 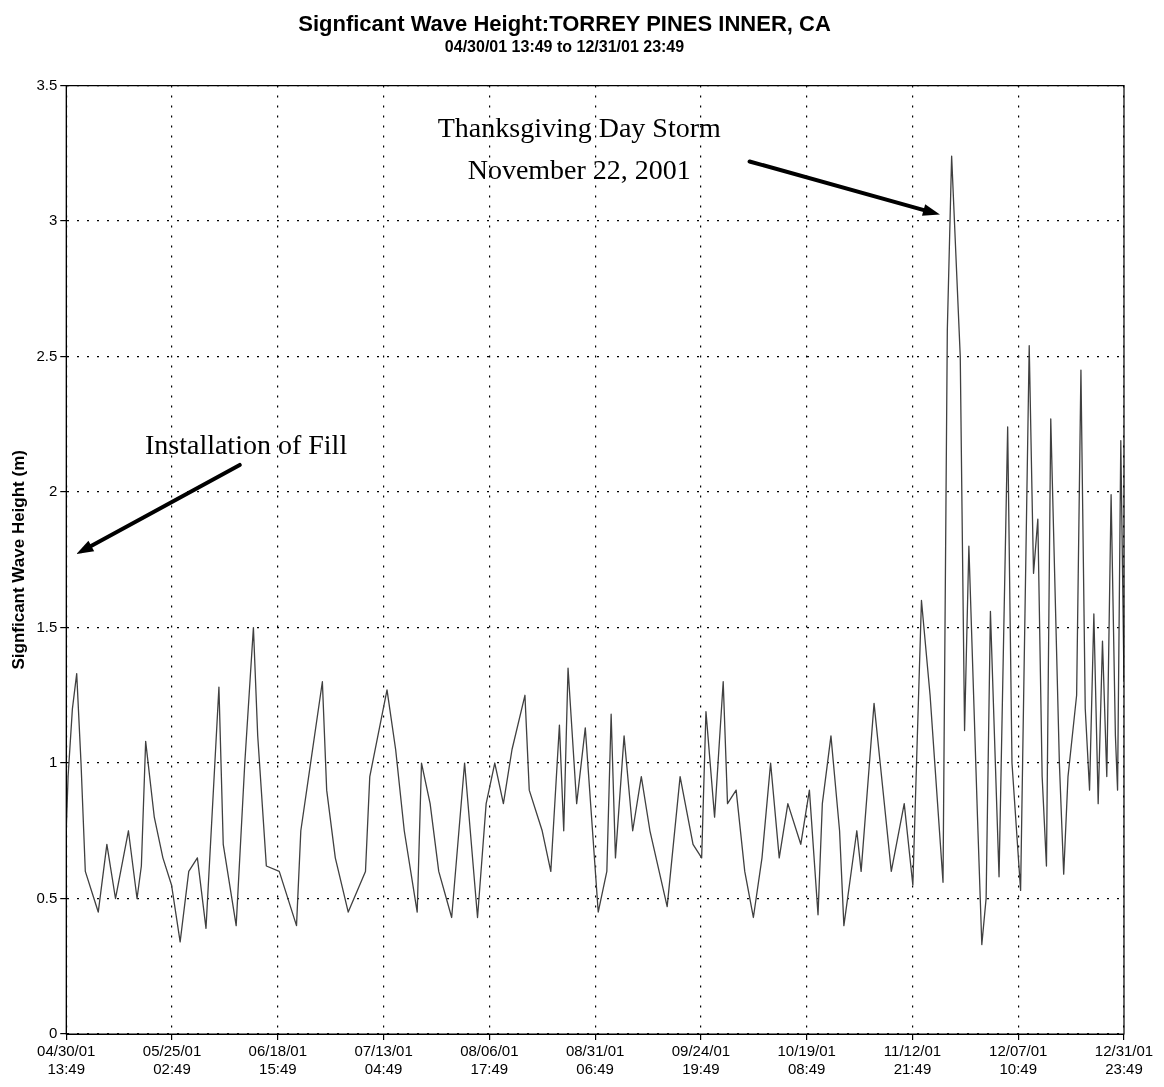 I want to click on x-tick-label: 05/25/01 02:49, so click(x=172, y=1060).